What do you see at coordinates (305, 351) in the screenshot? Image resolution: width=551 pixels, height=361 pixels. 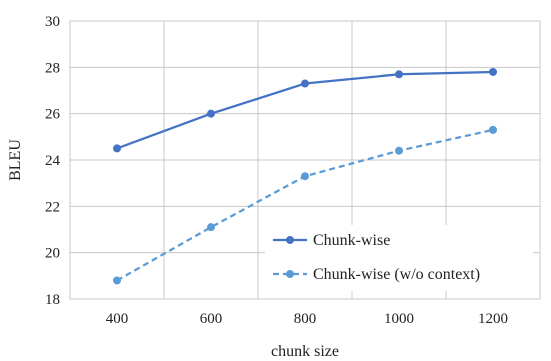 I see `x-axis-title: chunk size` at bounding box center [305, 351].